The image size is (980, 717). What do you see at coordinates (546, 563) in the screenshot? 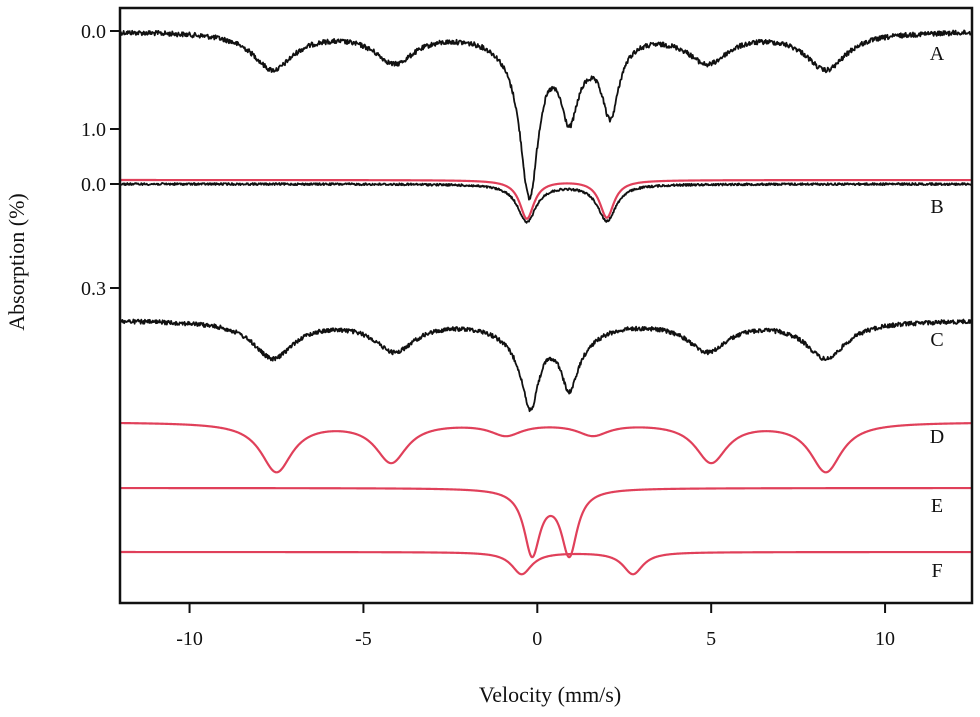
I see `series-f-trace` at bounding box center [546, 563].